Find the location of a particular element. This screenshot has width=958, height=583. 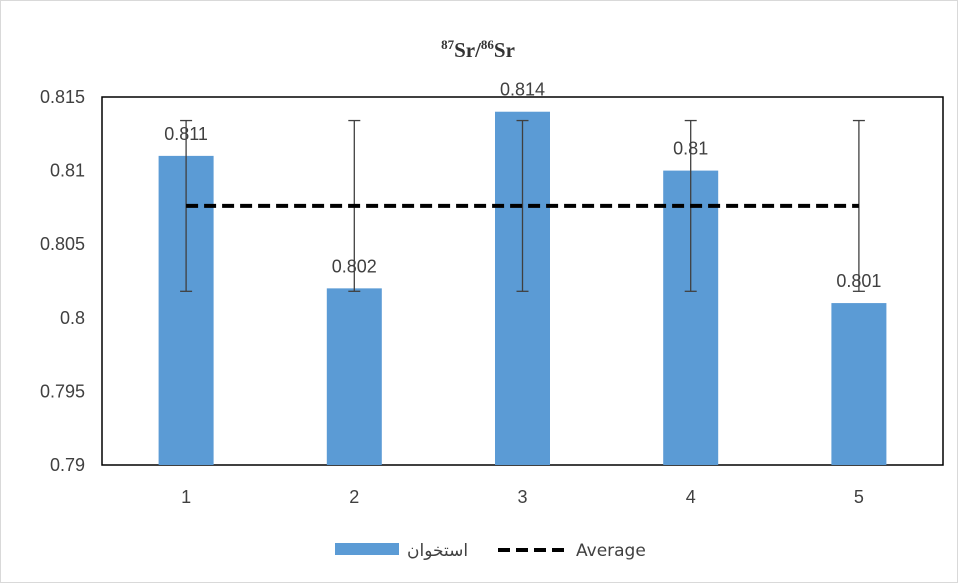

y-tick-label: 0.805 is located at coordinates (62, 244).